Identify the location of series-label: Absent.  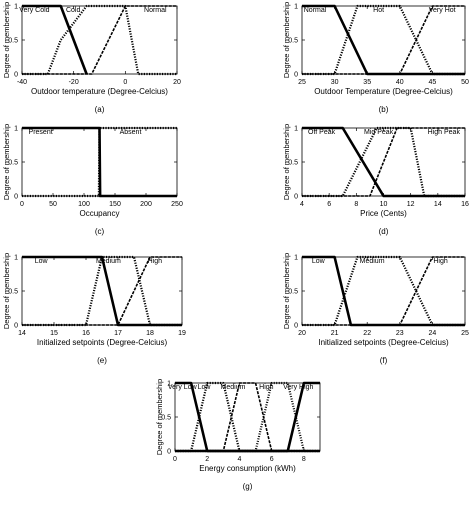
(131, 132).